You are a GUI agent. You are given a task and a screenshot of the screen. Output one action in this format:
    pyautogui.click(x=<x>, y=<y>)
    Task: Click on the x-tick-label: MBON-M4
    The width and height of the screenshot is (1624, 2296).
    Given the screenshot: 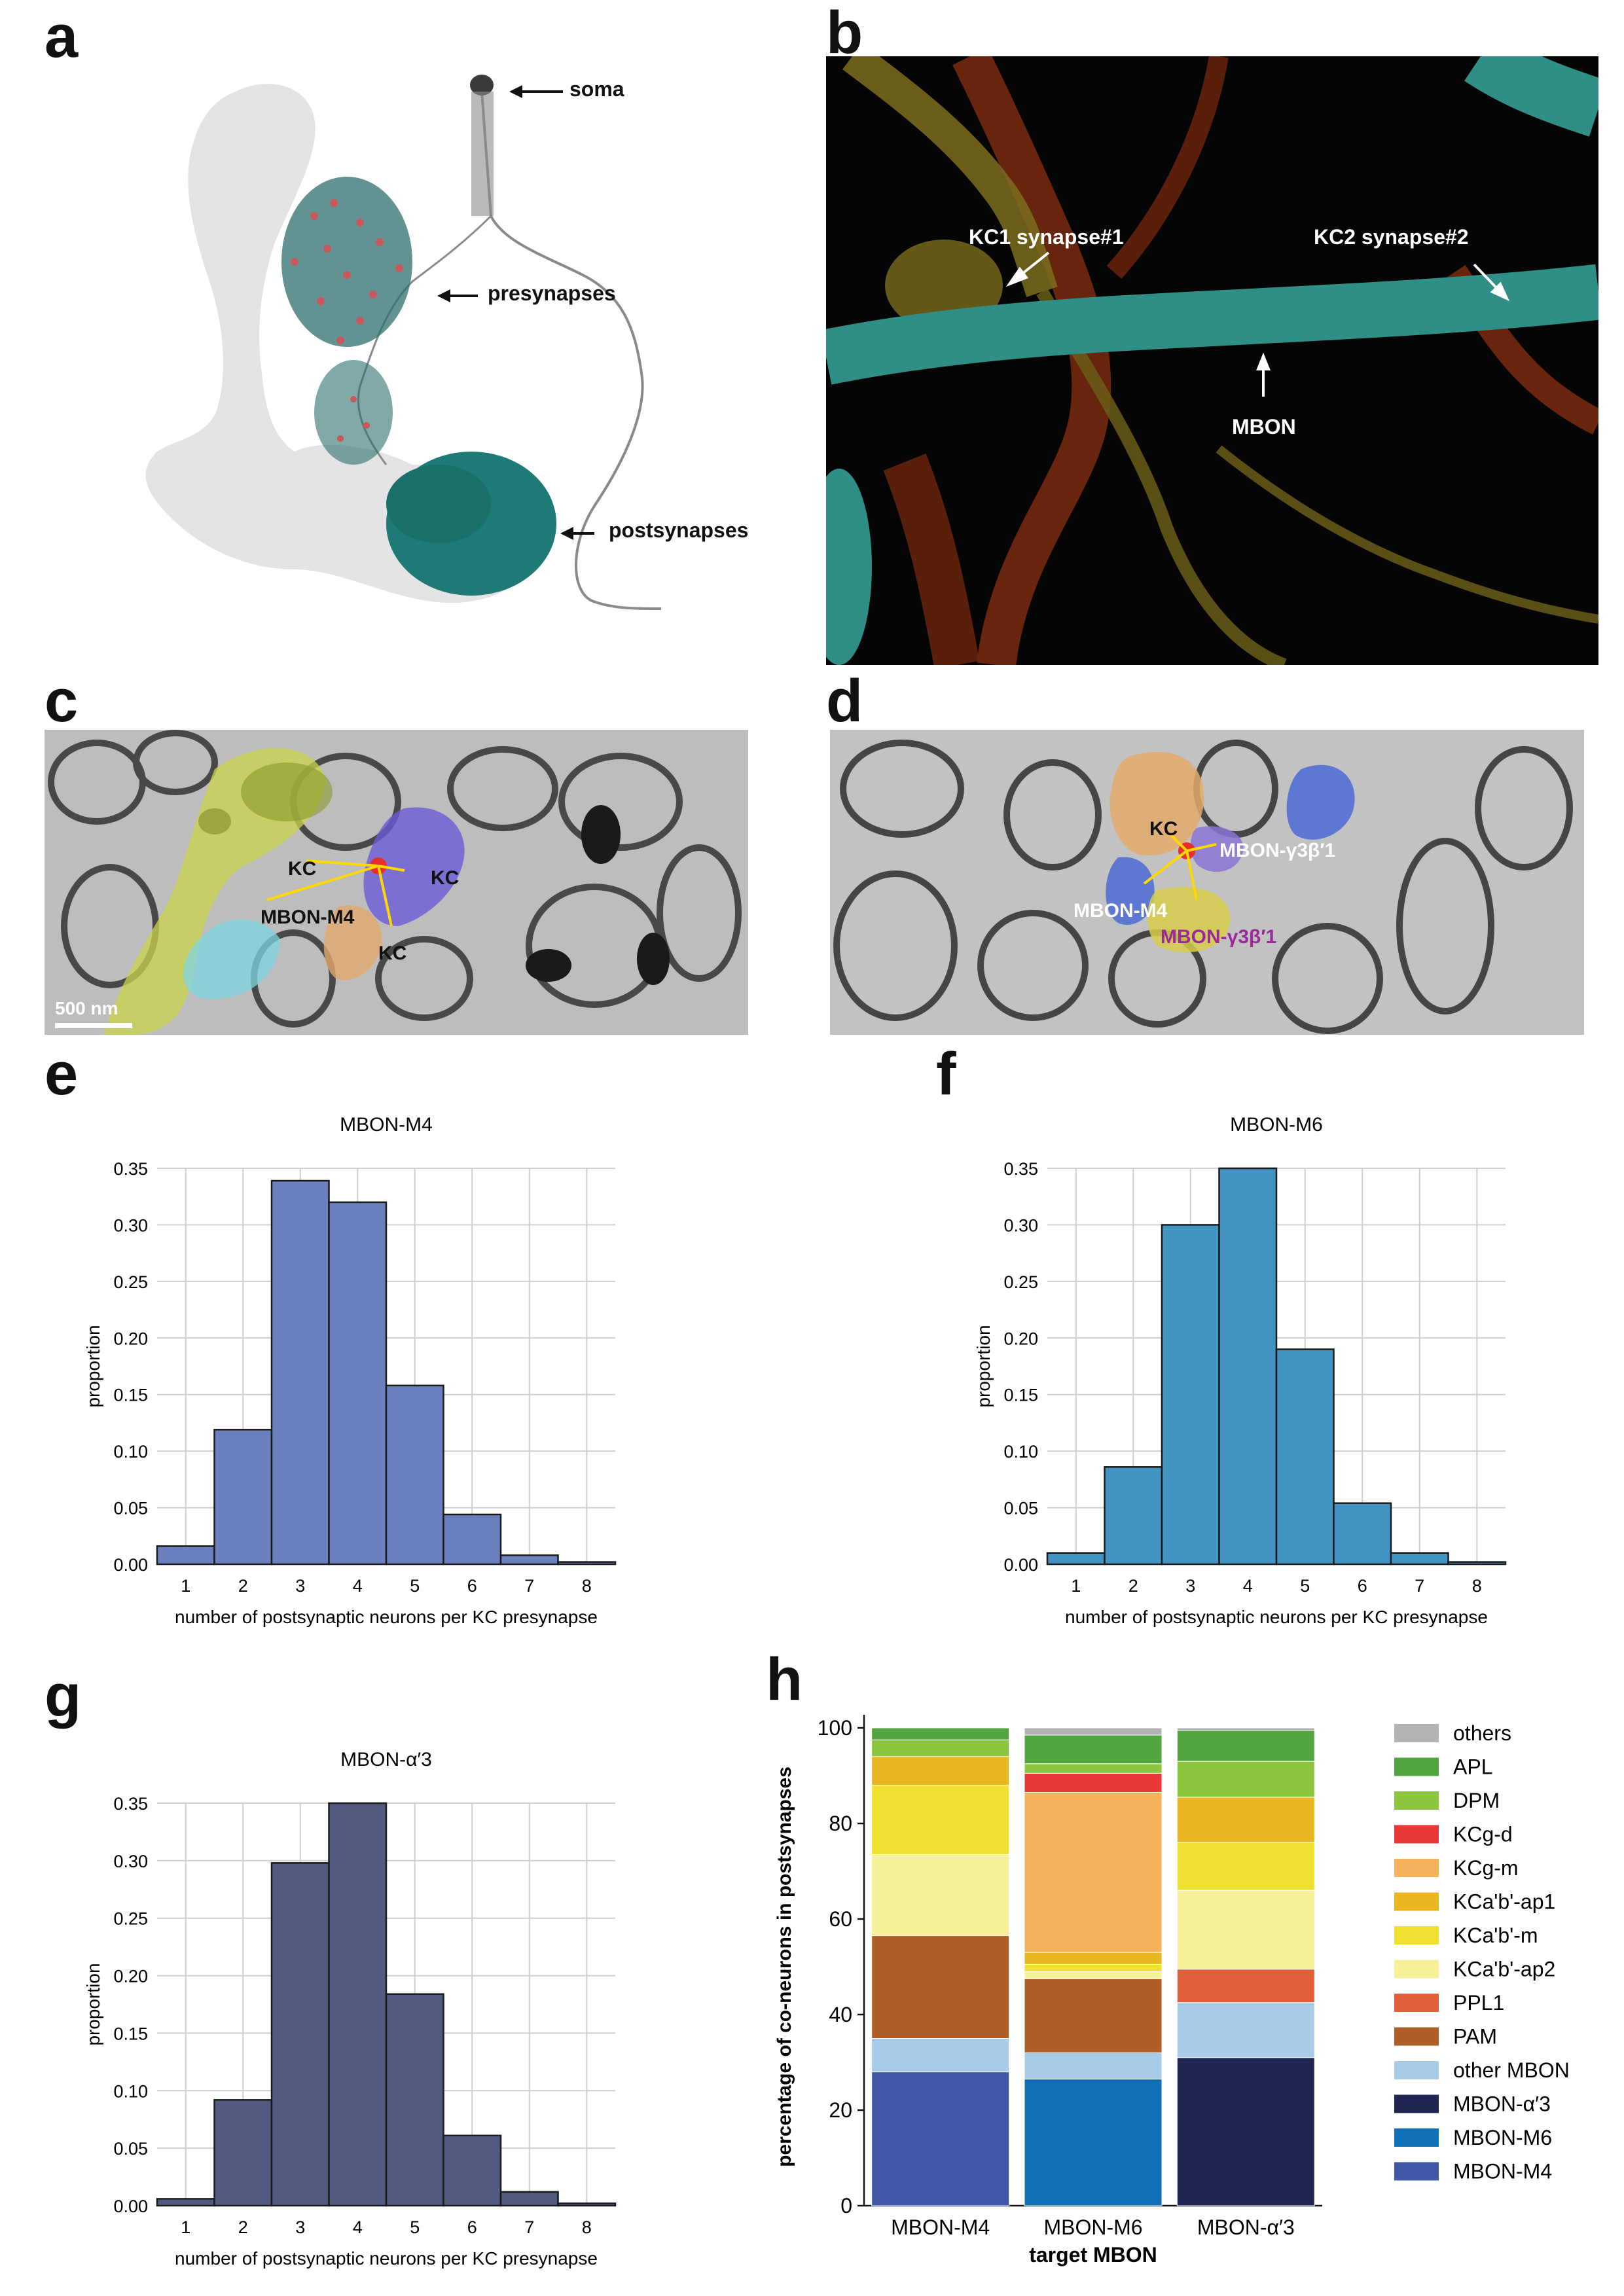 What is the action you would take?
    pyautogui.click(x=940, y=2227)
    